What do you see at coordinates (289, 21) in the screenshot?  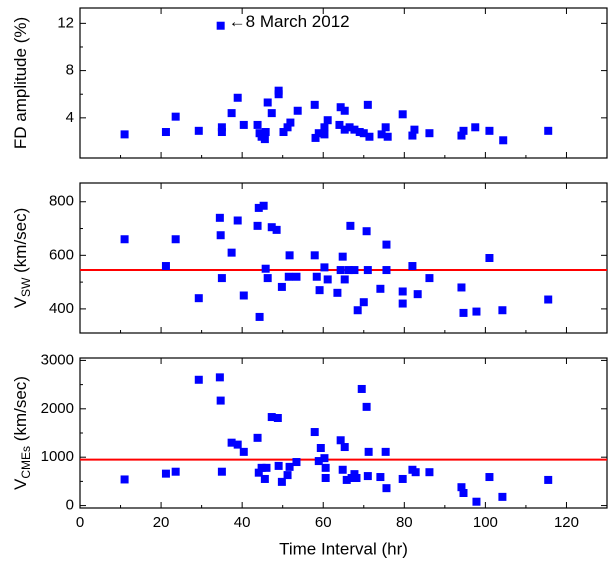 I see `annotation: ←8 March 2012` at bounding box center [289, 21].